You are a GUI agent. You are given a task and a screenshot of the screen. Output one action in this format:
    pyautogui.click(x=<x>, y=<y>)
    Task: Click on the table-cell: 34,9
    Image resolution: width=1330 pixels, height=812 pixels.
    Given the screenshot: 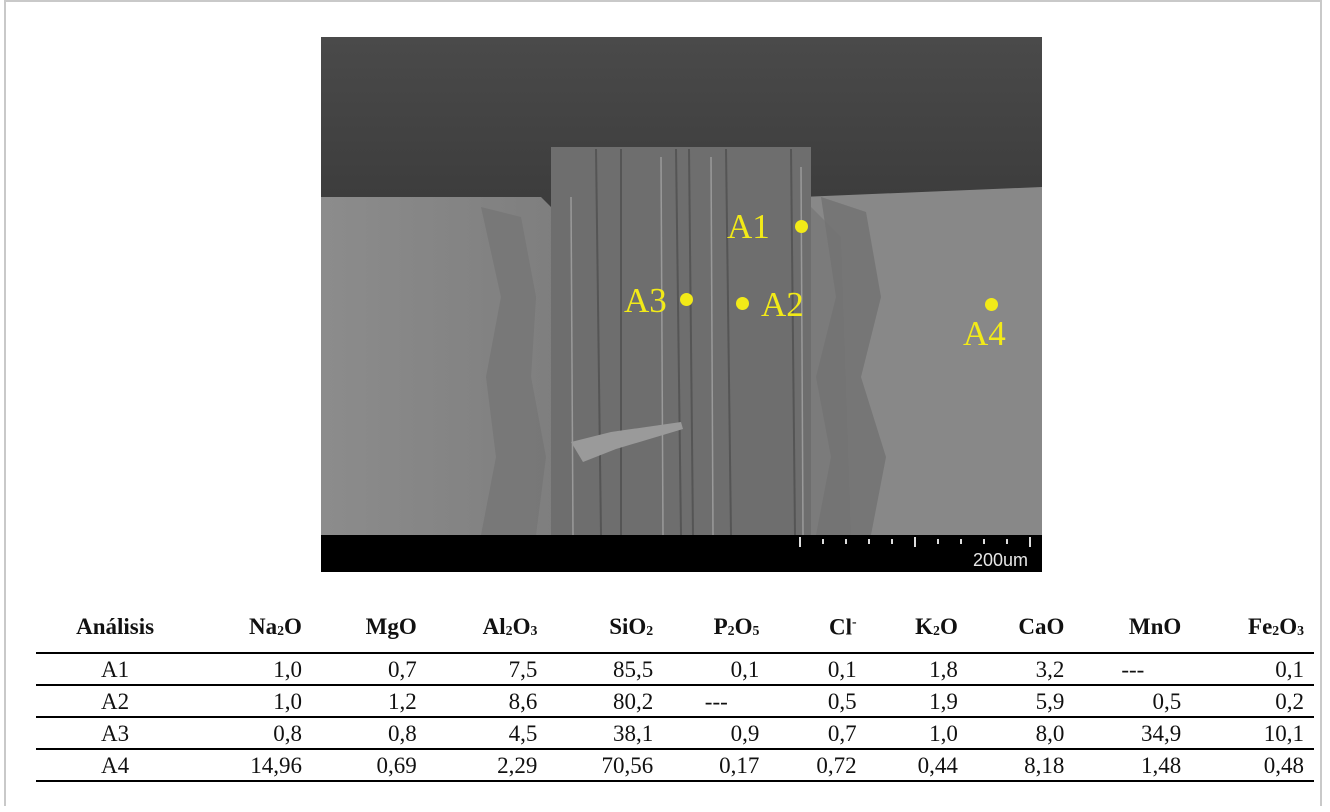 What is the action you would take?
    pyautogui.click(x=1133, y=733)
    